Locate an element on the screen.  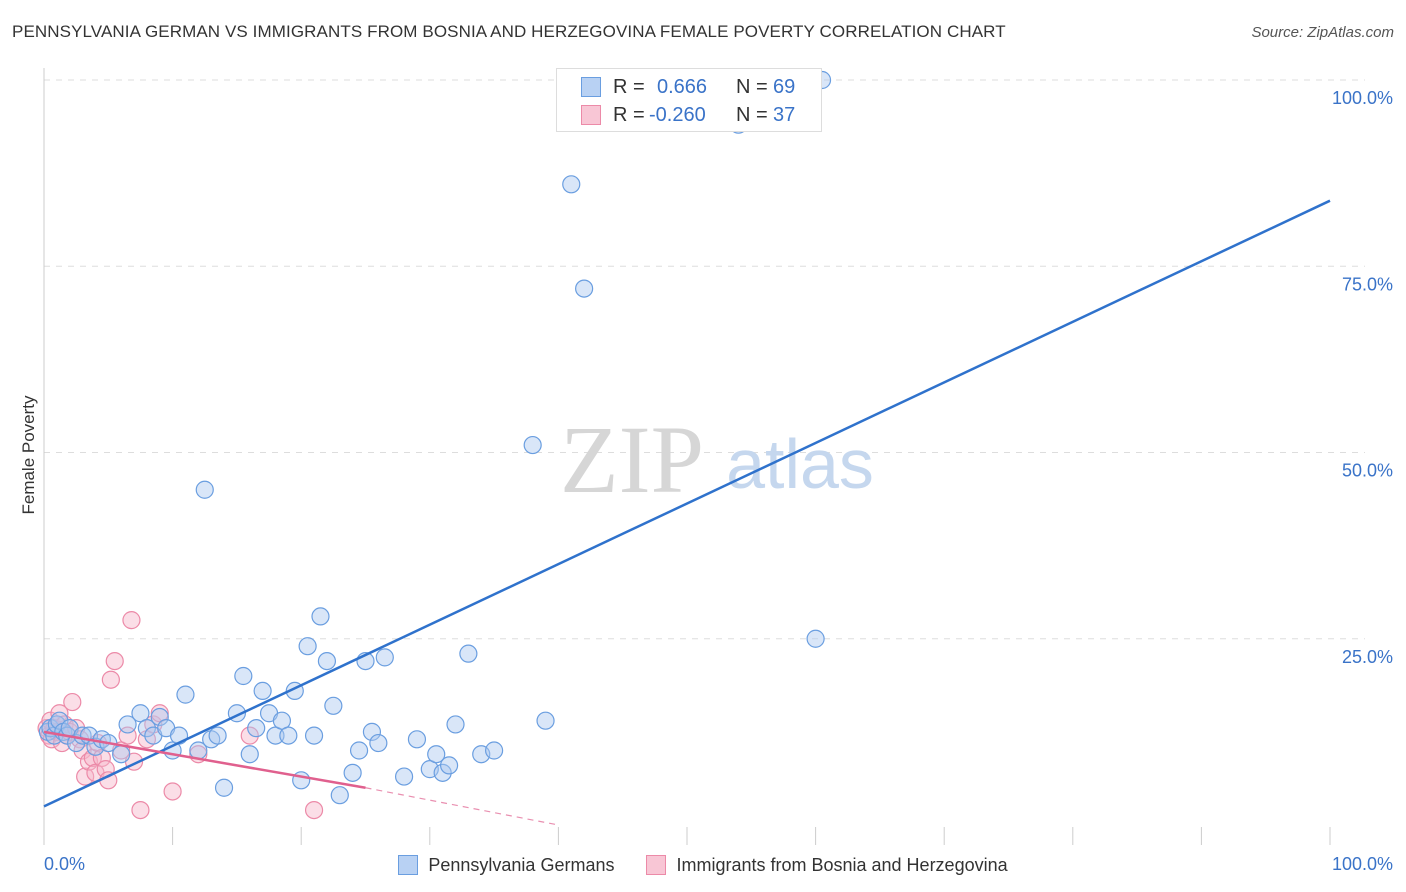
y-axis-label: Female Poverty is located at coordinates (28, 455).